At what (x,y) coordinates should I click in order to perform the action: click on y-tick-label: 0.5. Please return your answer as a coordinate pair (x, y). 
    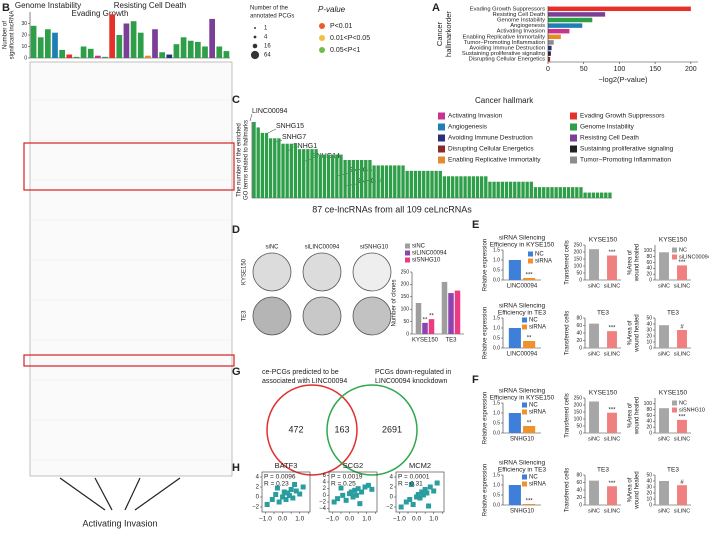
    Looking at the image, I should click on (496, 338).